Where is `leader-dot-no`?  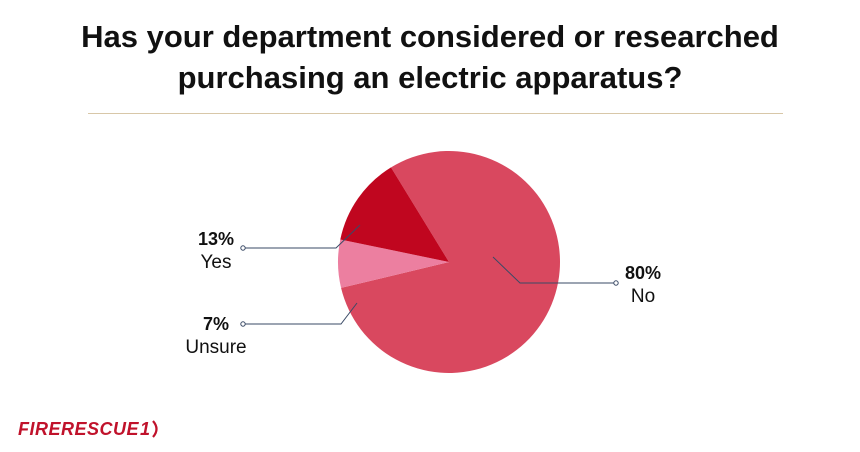
leader-dot-no is located at coordinates (616, 283).